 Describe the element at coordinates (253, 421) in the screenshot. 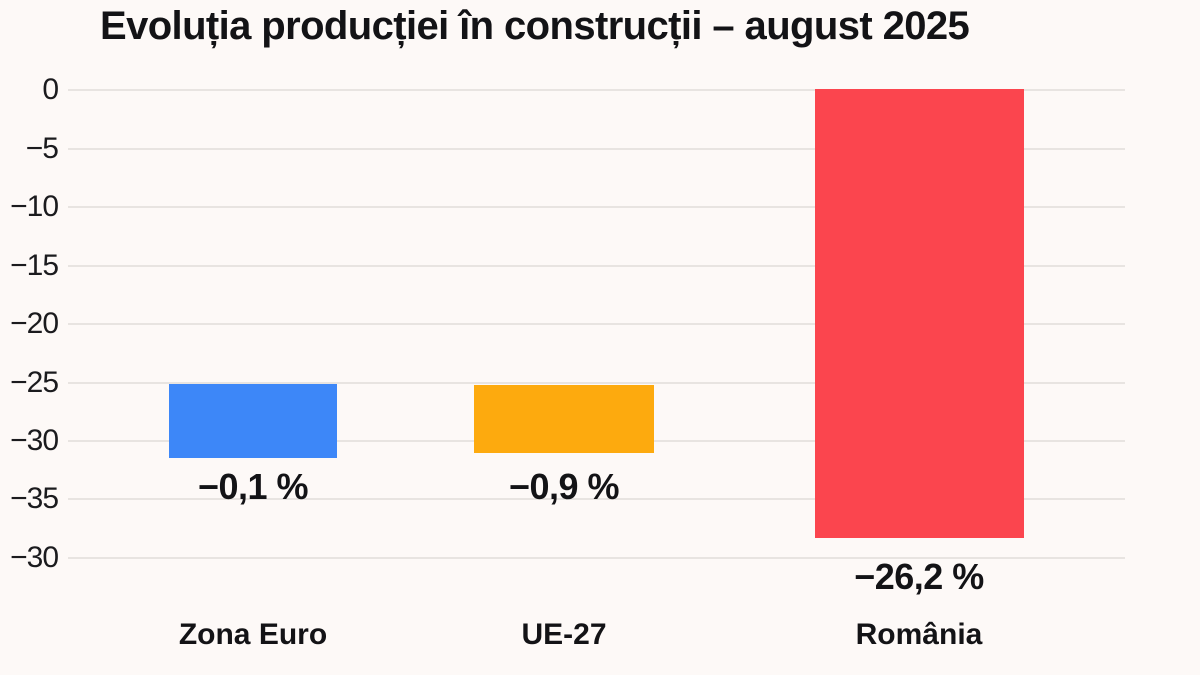

I see `bar-zona-euro` at that location.